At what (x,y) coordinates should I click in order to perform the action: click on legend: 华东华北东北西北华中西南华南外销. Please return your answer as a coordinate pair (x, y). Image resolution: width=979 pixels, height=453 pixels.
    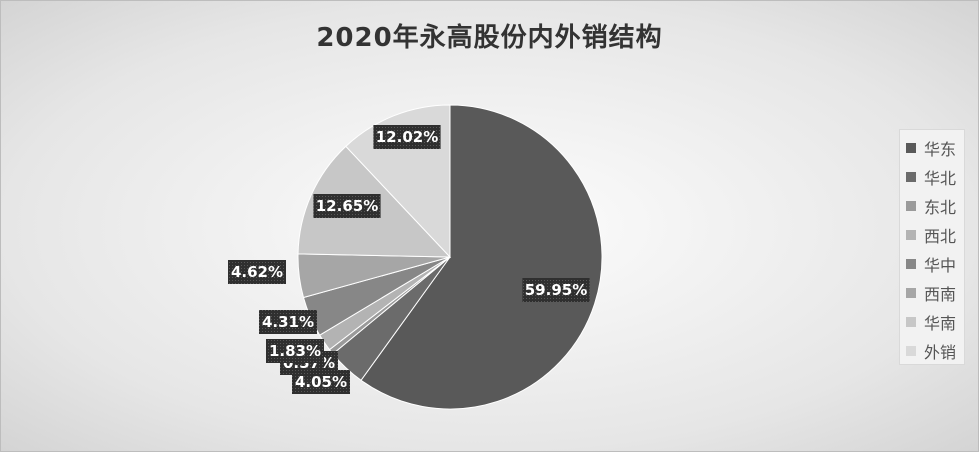
    Looking at the image, I should click on (932, 247).